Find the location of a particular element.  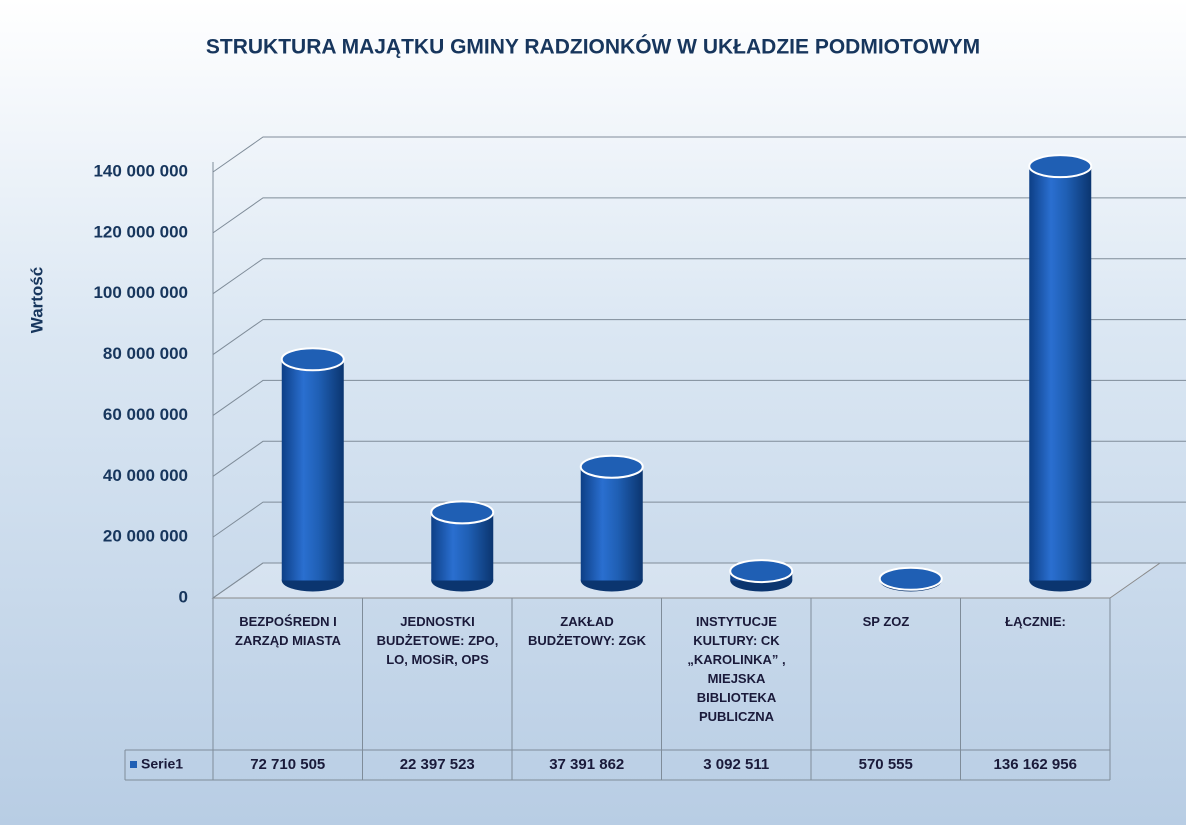

y-tick-label: 120 000 000 is located at coordinates (140, 231).